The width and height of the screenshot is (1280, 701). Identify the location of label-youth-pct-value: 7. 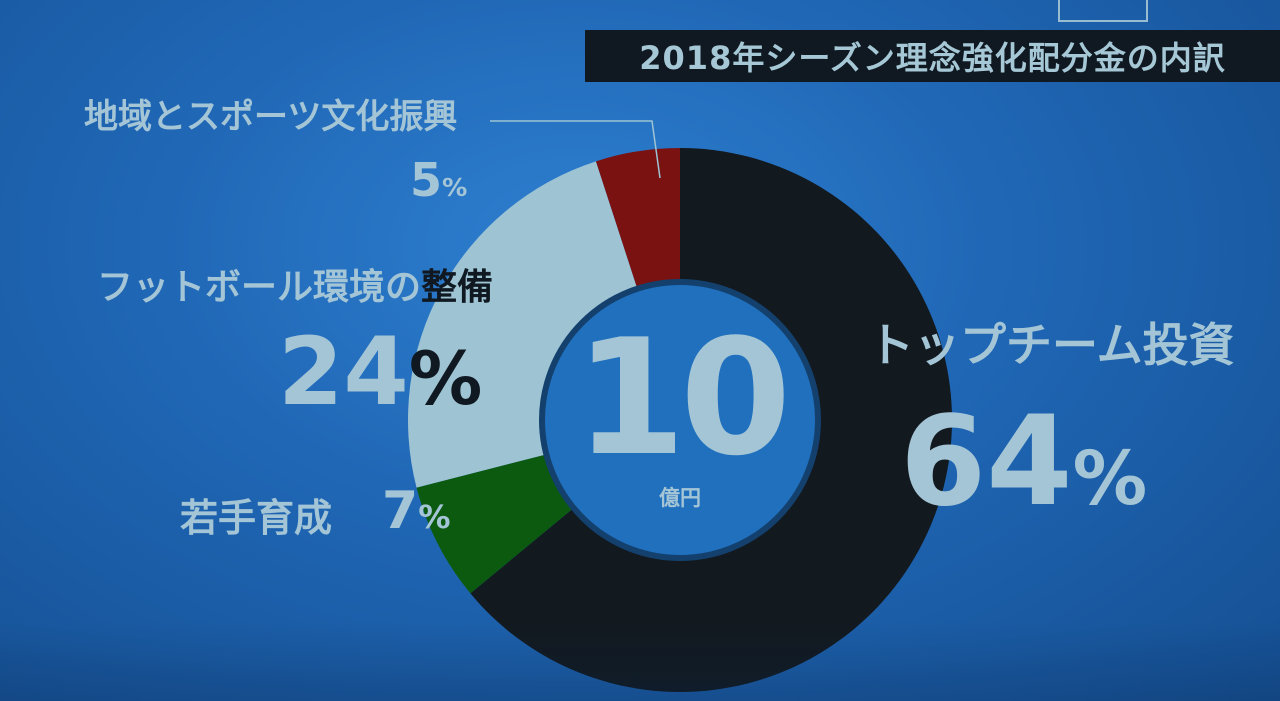
(400, 511).